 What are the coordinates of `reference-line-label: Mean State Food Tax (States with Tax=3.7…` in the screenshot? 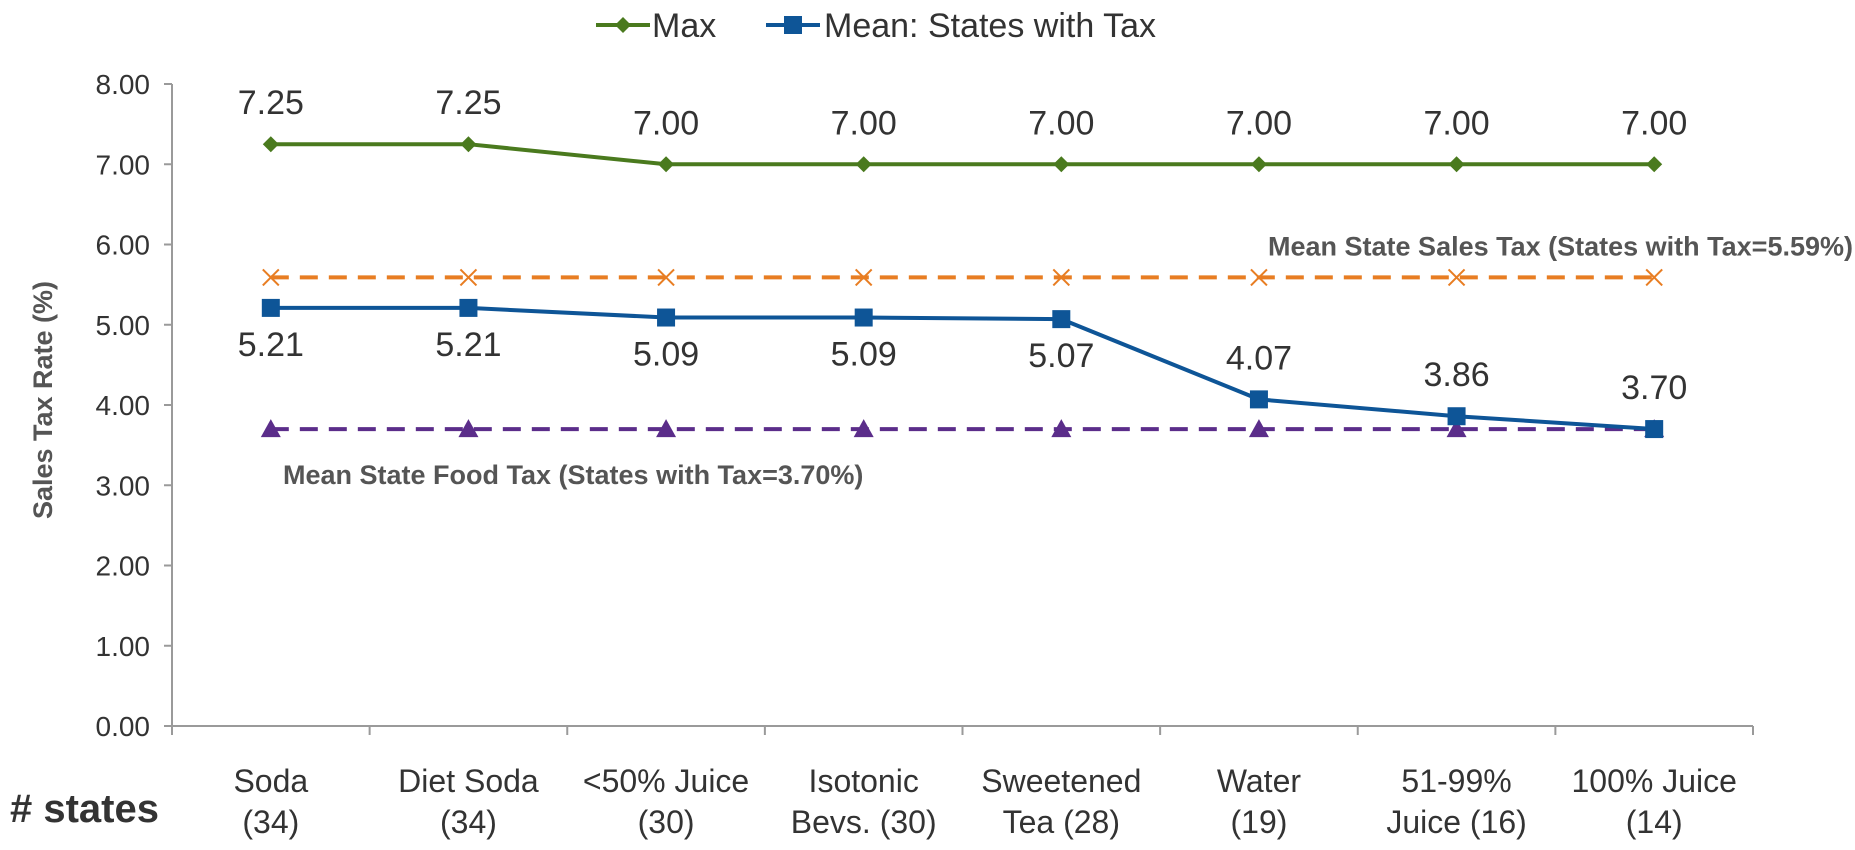 It's located at (573, 475).